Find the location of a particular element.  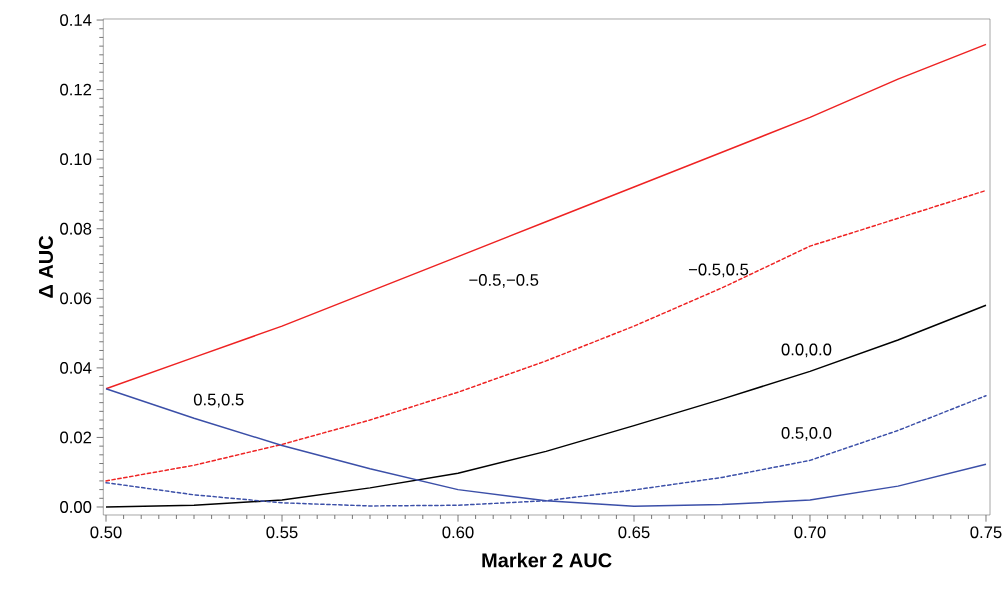

y-tick-label: 0.04 is located at coordinates (76, 367).